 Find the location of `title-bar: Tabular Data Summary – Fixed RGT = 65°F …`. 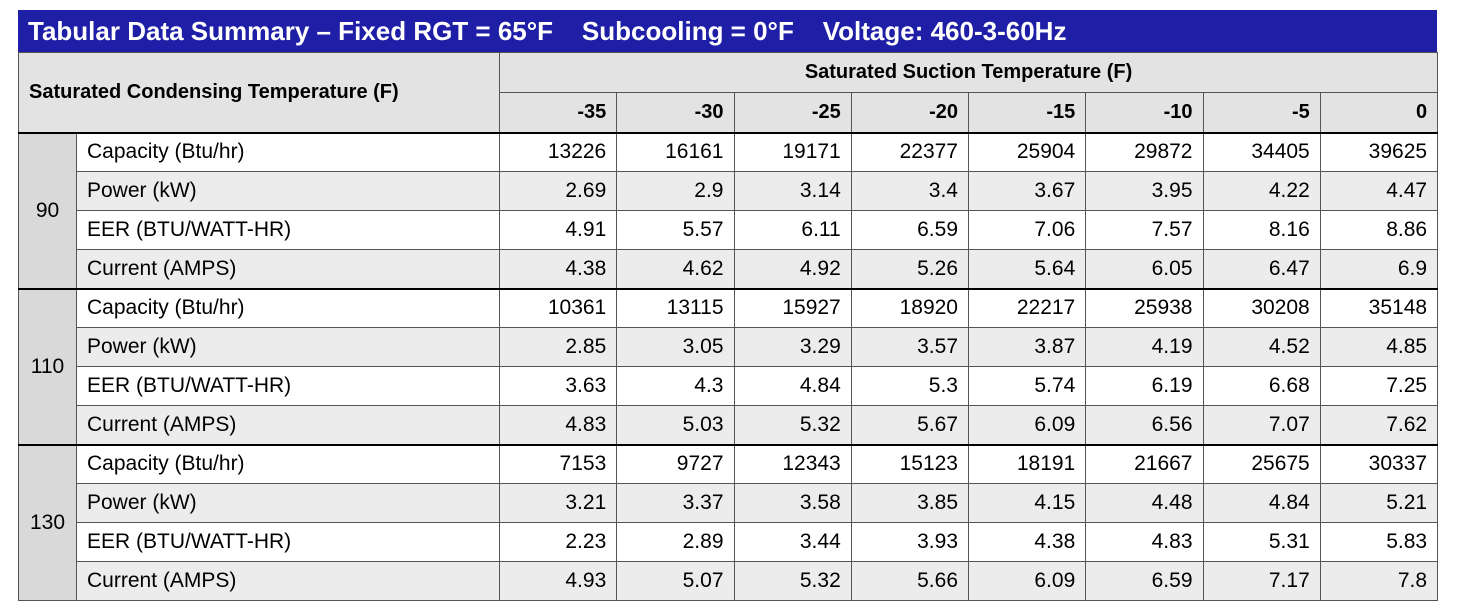

title-bar: Tabular Data Summary – Fixed RGT = 65°F … is located at coordinates (727, 31).